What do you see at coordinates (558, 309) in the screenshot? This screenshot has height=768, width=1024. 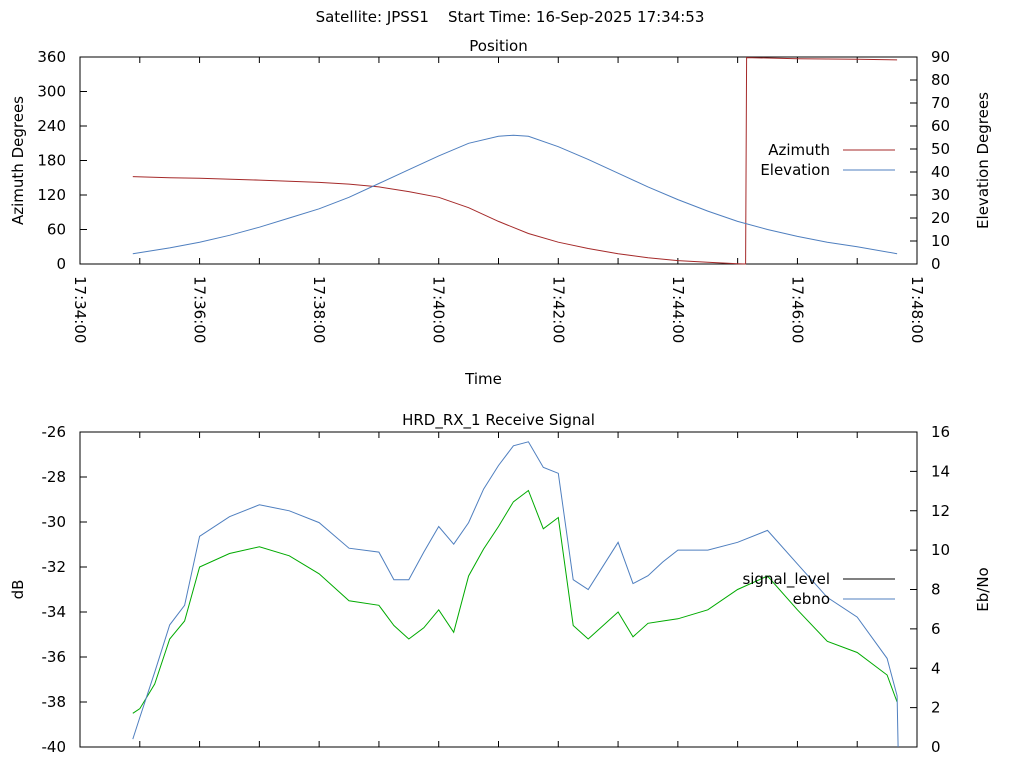 I see `x-tick-label: 17:42:00` at bounding box center [558, 309].